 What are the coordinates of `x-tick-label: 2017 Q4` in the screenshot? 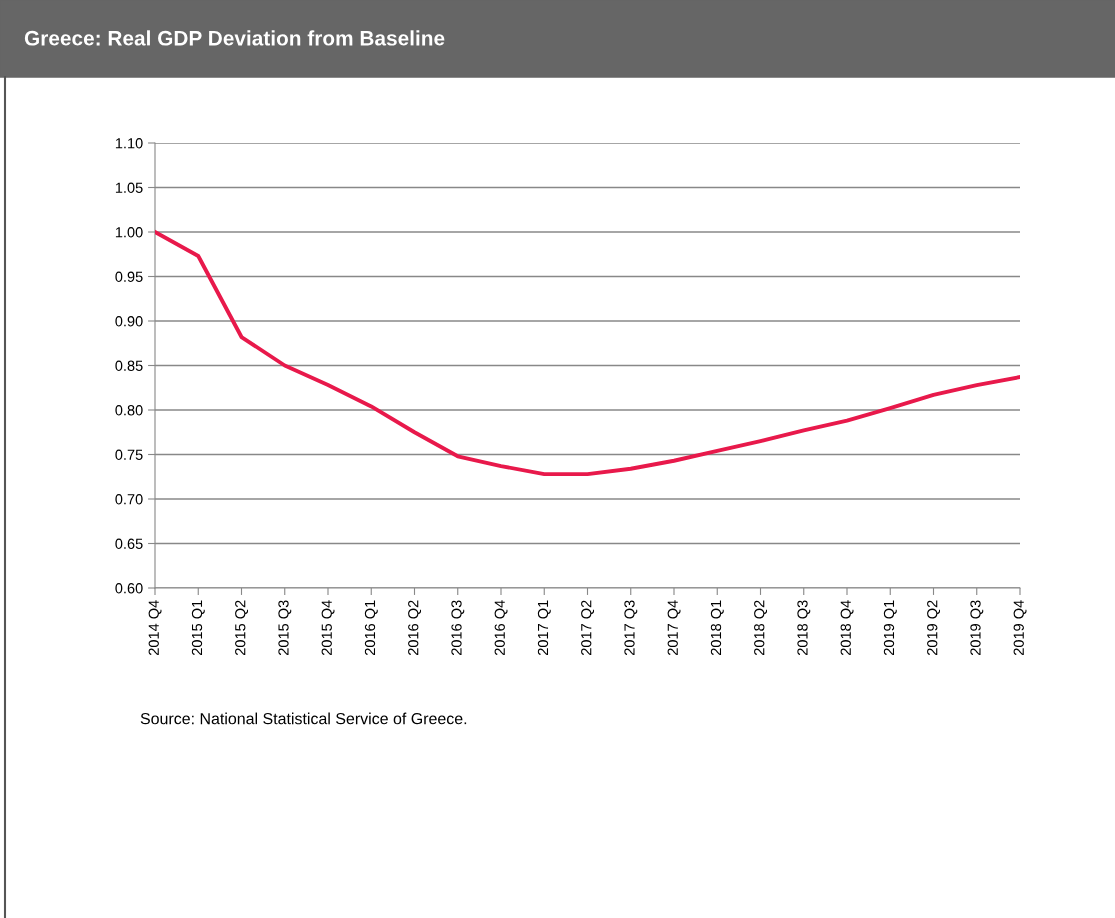 It's located at (674, 628).